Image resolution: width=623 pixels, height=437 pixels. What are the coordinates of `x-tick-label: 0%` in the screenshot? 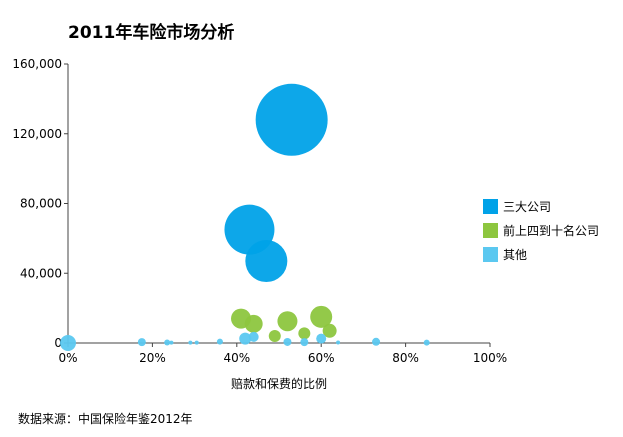 It's located at (67, 358).